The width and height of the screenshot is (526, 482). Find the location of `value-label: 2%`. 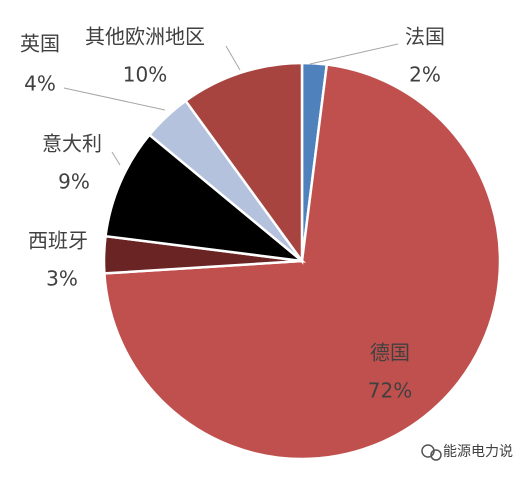

value-label: 2% is located at coordinates (425, 75).